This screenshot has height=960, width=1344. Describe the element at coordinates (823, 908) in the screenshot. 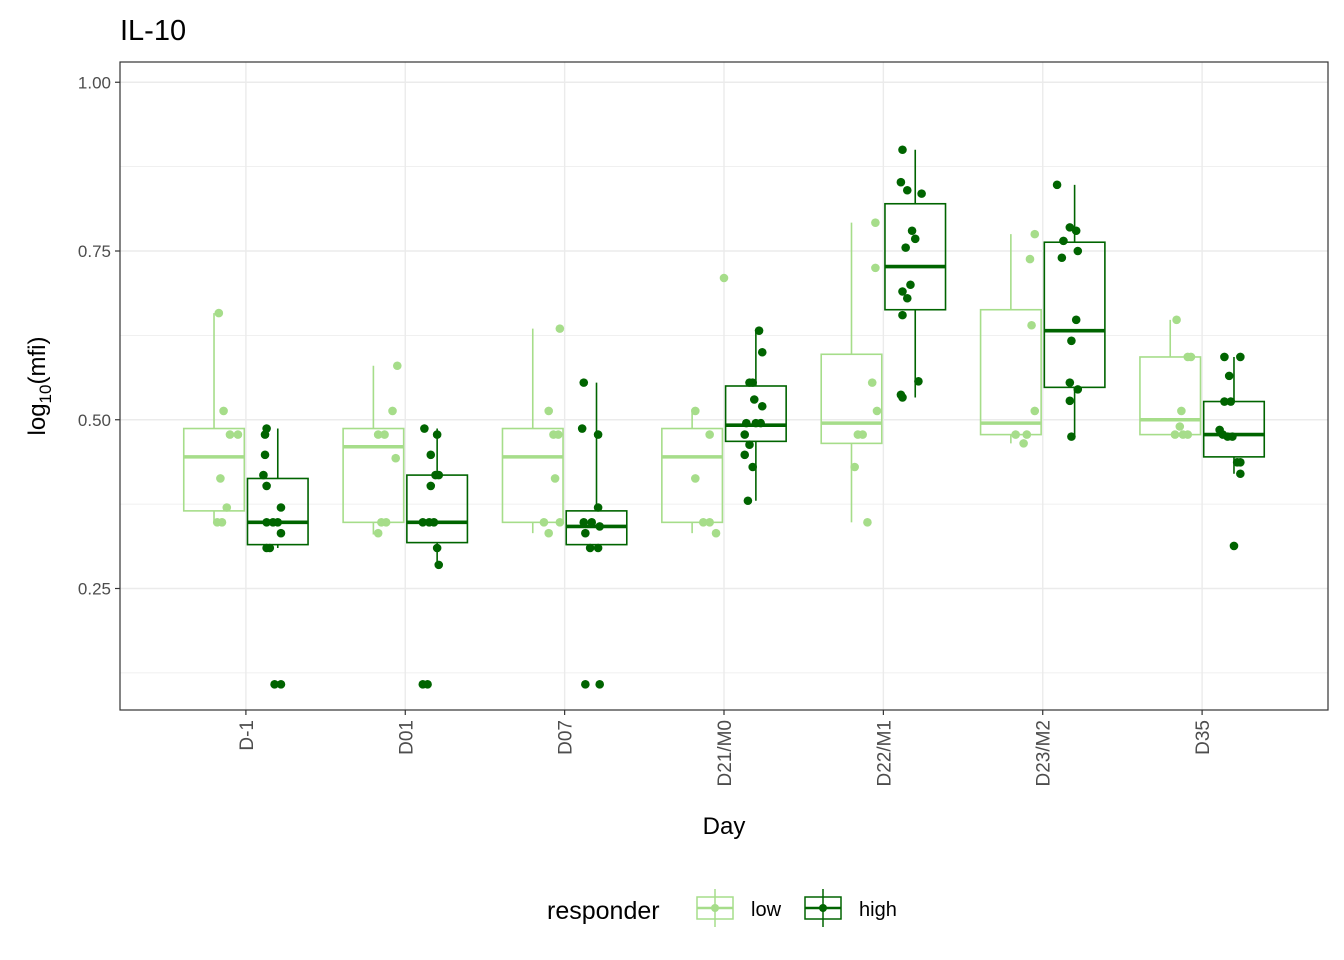

I see `legend-key-high` at that location.